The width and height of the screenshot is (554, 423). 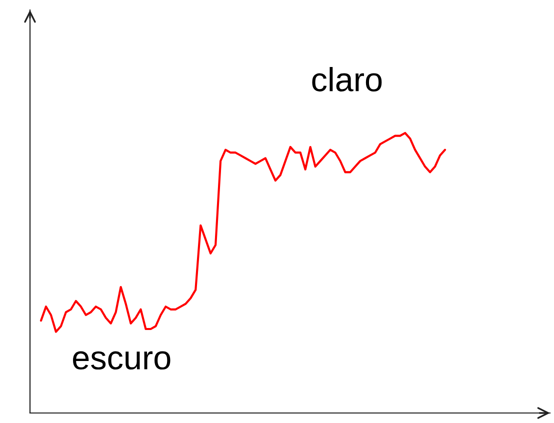 What do you see at coordinates (347, 79) in the screenshot?
I see `text: claro` at bounding box center [347, 79].